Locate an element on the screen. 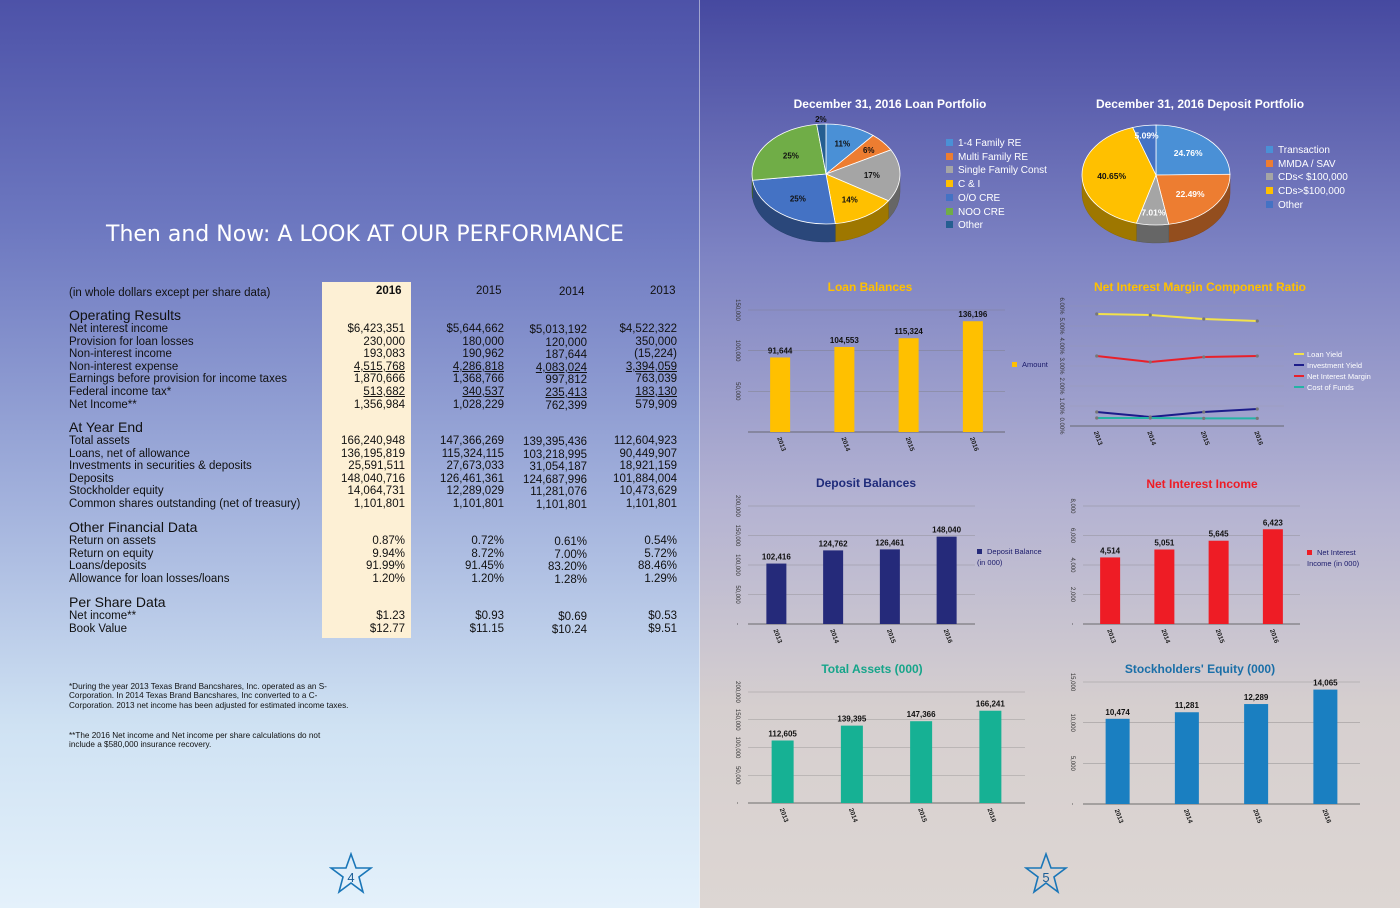 This screenshot has width=1400, height=908. legend-item: Net Interest Margin is located at coordinates (1332, 376).